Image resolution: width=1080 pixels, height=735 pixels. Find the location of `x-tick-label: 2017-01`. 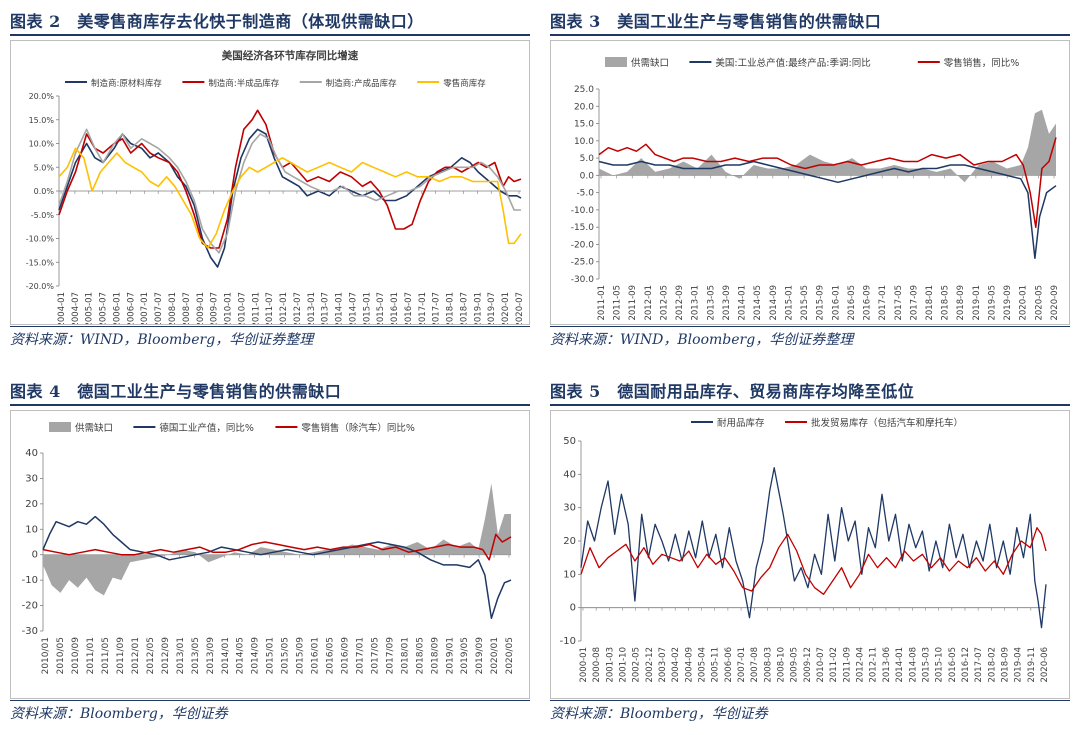

x-tick-label: 2017-01 is located at coordinates (883, 303).